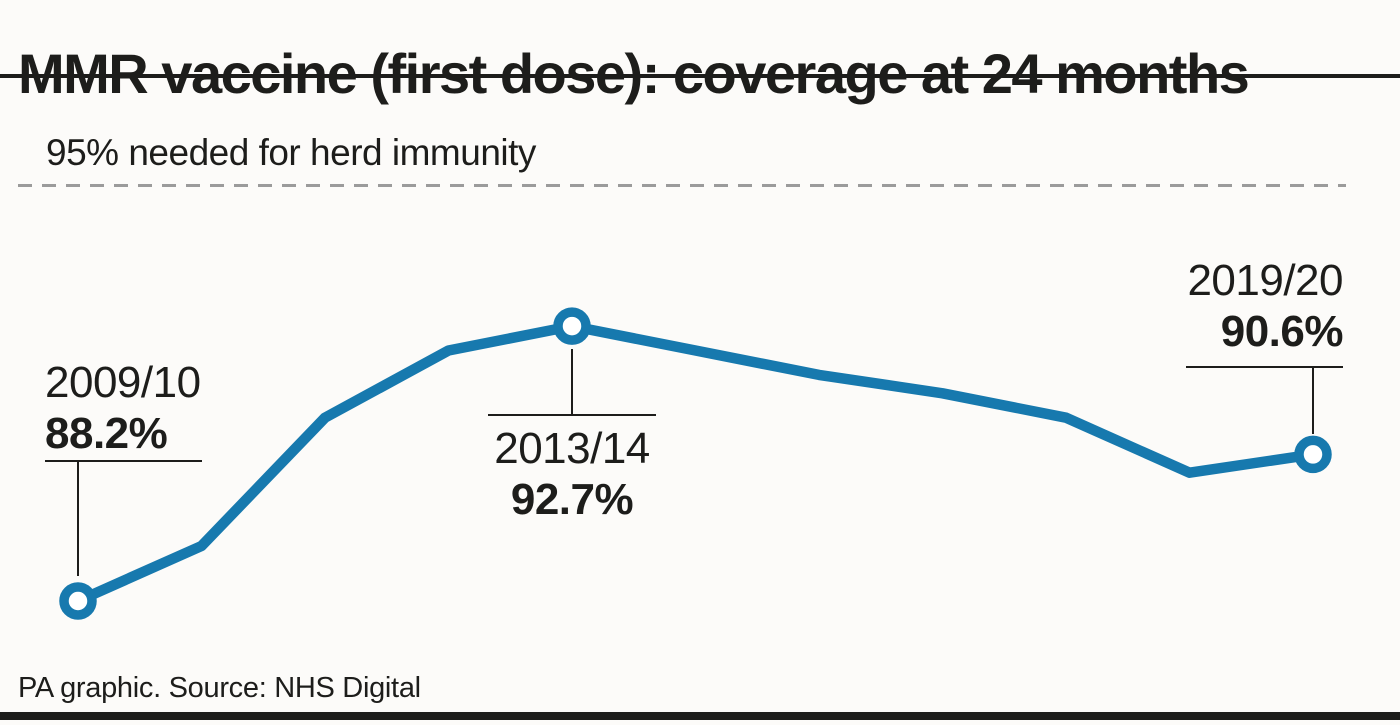 The image size is (1400, 725). I want to click on callout-2013-14-rule, so click(572, 415).